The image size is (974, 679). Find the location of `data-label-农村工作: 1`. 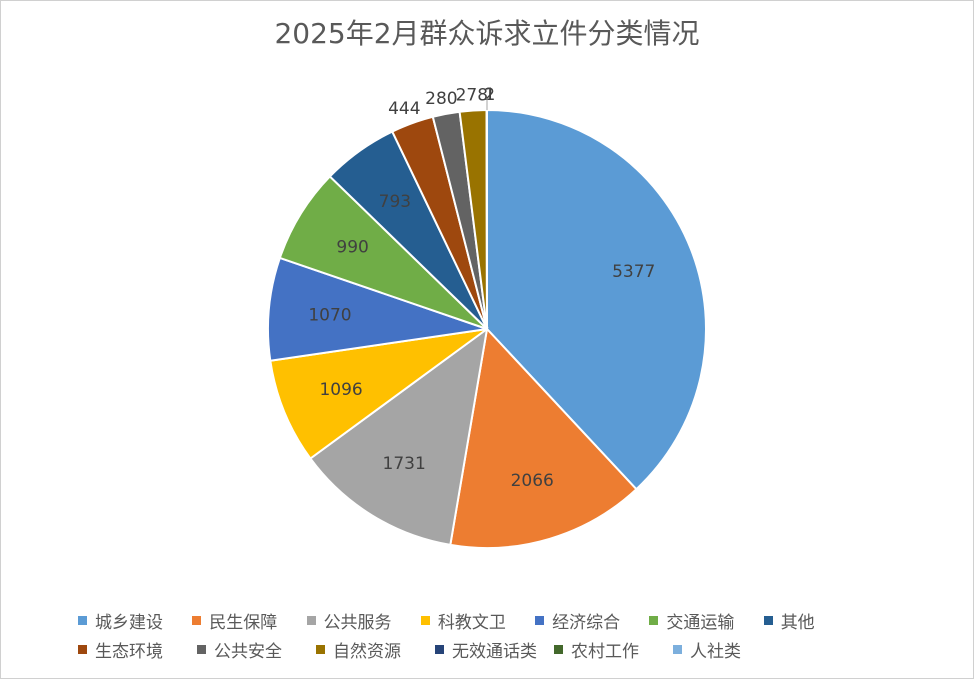

data-label-农村工作: 1 is located at coordinates (489, 95).